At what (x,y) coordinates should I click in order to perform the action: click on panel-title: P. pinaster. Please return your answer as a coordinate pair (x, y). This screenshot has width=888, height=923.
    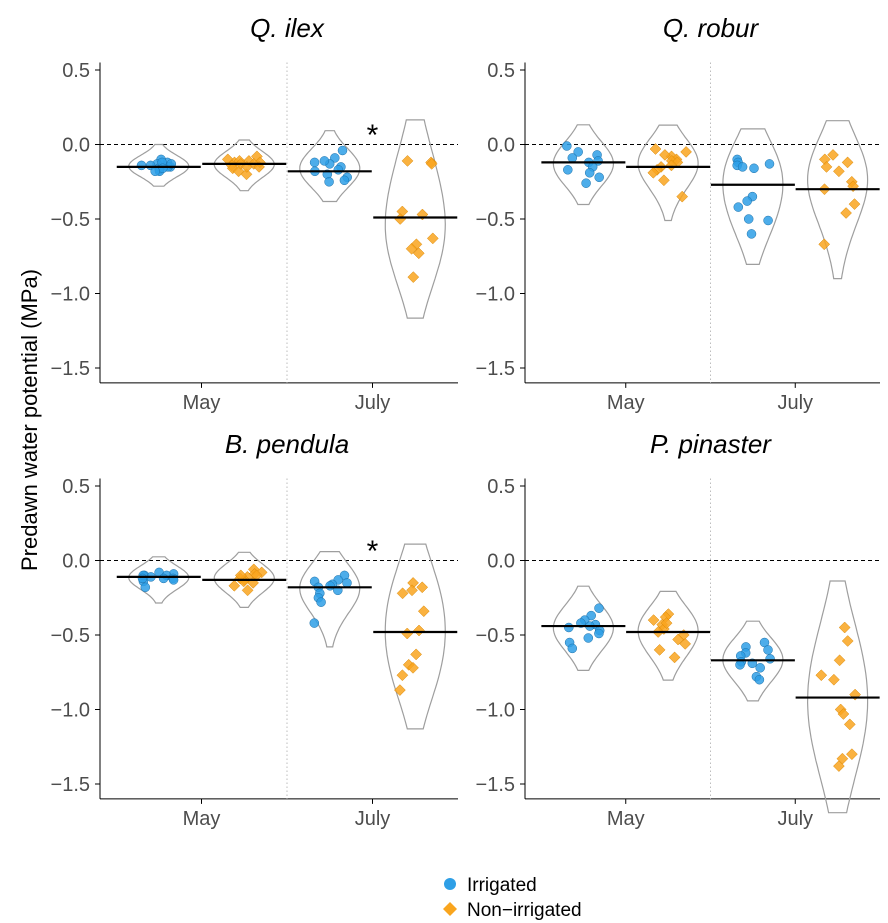
    Looking at the image, I should click on (711, 444).